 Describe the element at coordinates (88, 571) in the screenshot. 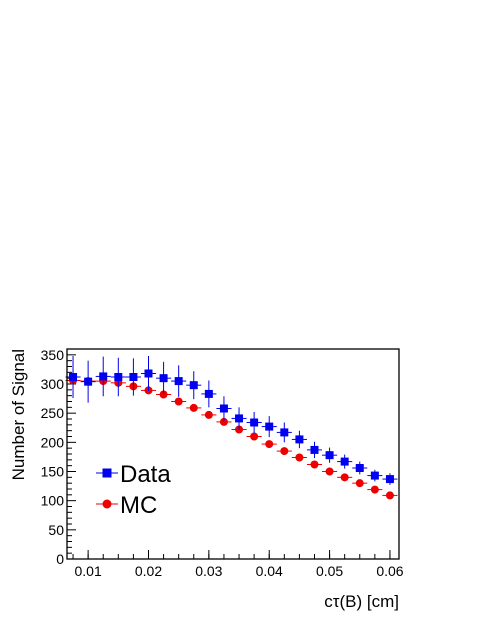

I see `x-tick-label: 0.01` at that location.